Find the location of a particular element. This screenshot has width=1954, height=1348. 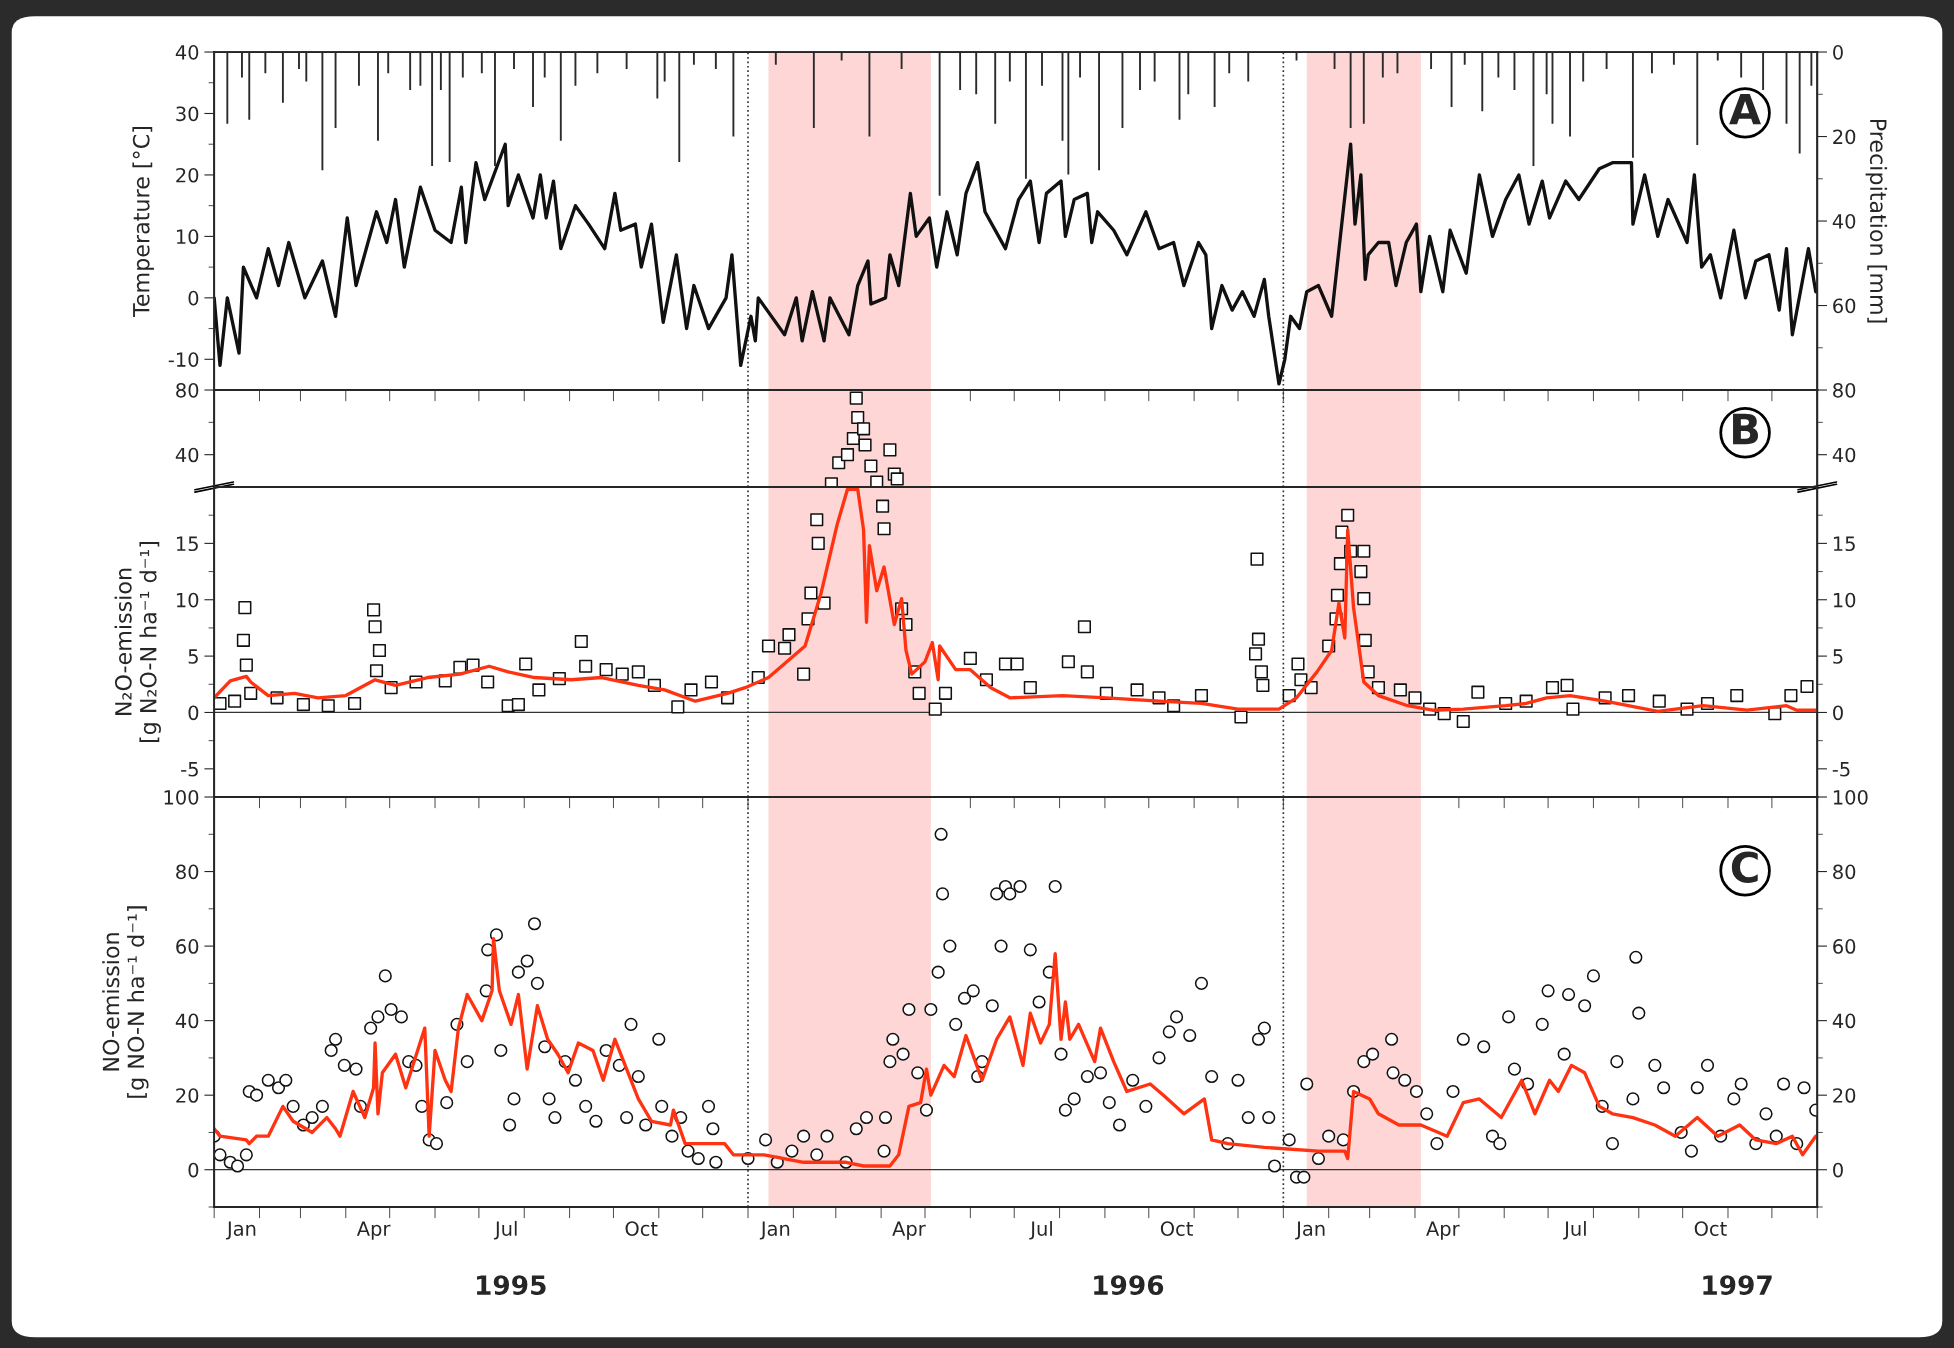

annotation: B is located at coordinates (1746, 429).